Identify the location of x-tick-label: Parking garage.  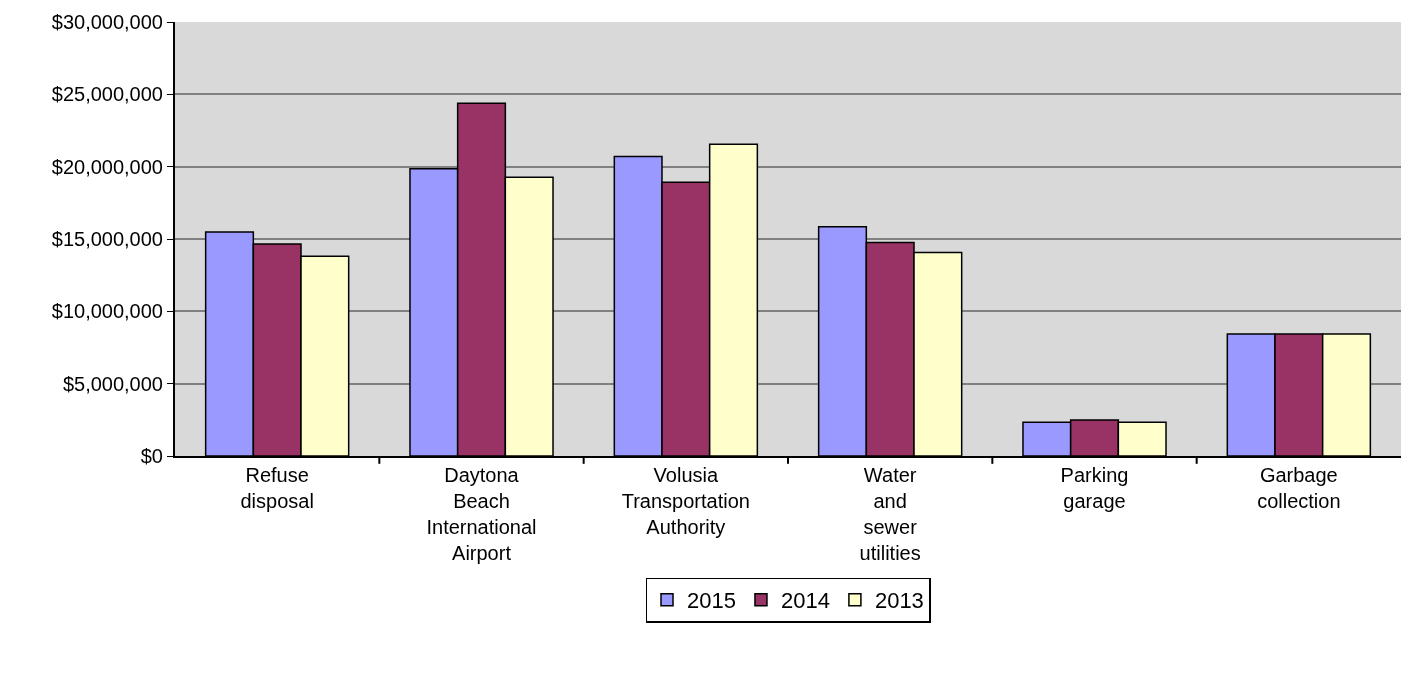
(1094, 488).